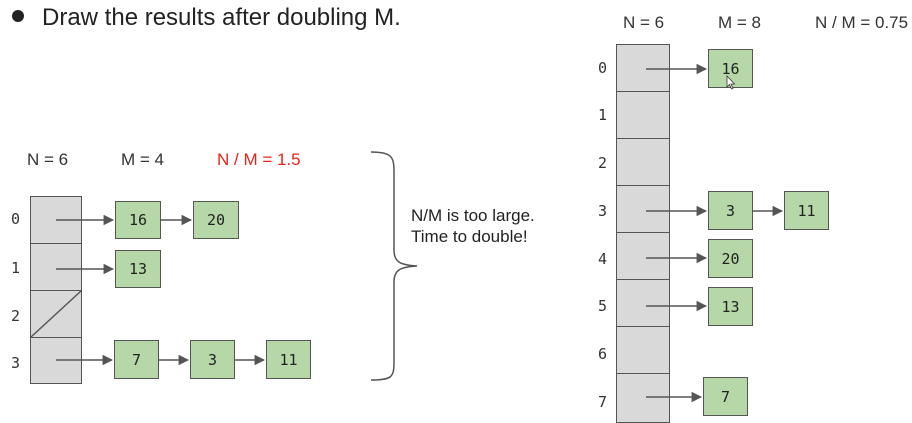 This screenshot has width=912, height=423. I want to click on left-index-3: 3, so click(16, 363).